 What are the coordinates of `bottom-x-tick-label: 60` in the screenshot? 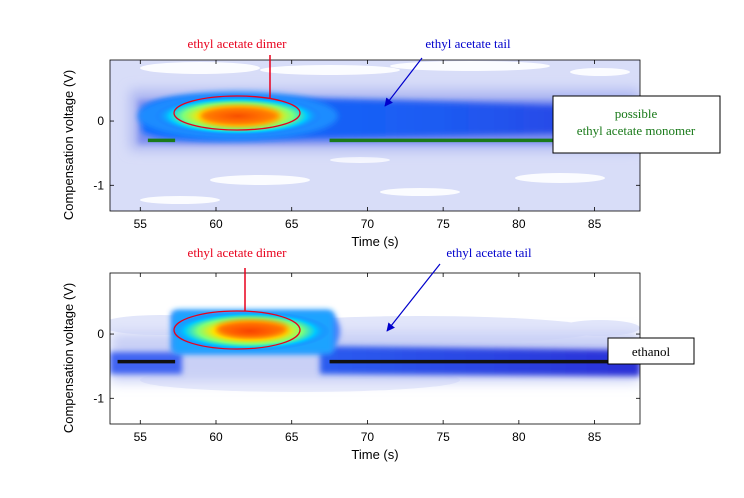 It's located at (216, 437).